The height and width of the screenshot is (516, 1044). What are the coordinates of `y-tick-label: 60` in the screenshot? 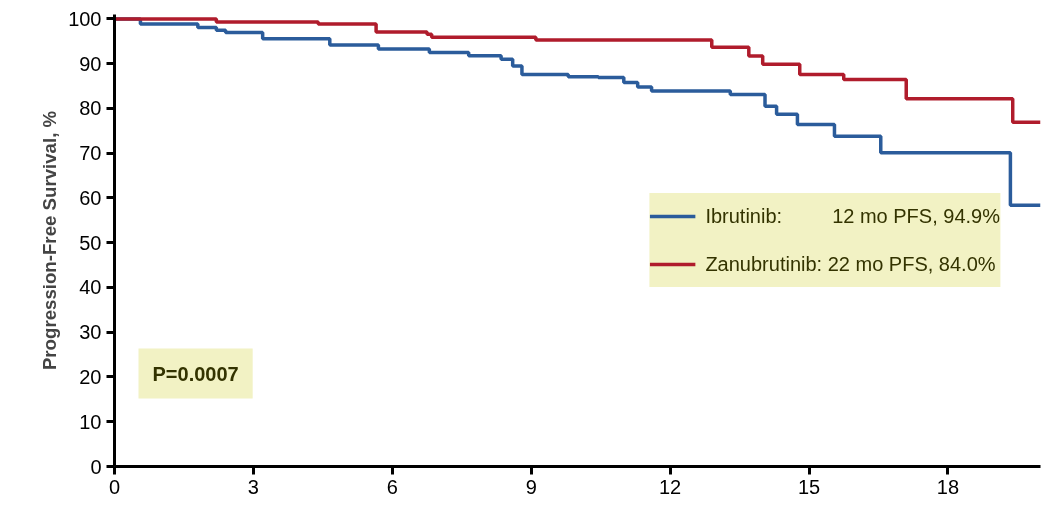 It's located at (90, 197).